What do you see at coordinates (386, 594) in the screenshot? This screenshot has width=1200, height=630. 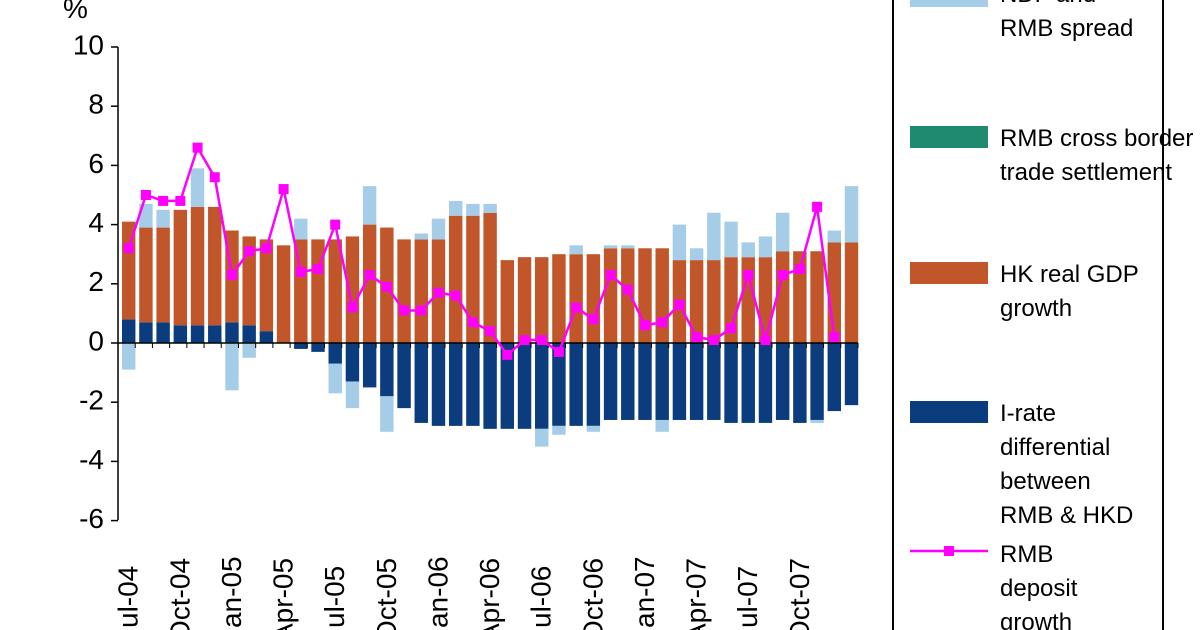 I see `x-tick-label: Oct-05` at bounding box center [386, 594].